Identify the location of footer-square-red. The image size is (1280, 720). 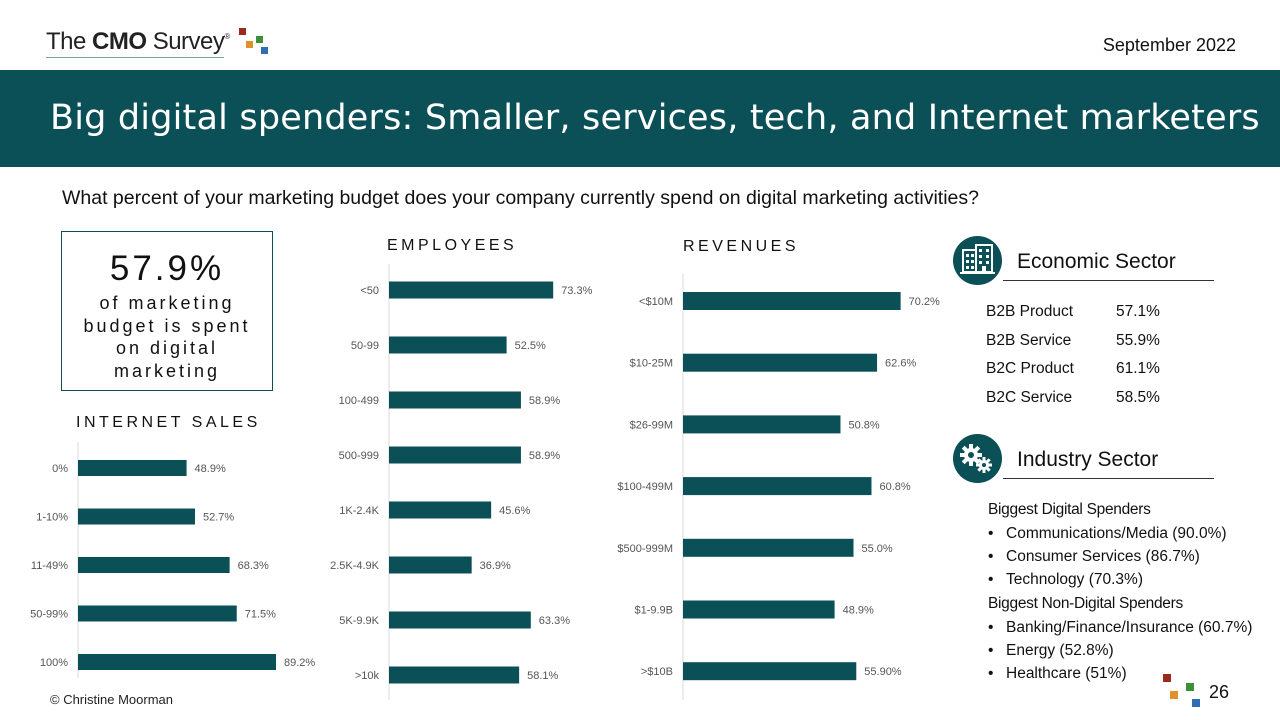
(1167, 678).